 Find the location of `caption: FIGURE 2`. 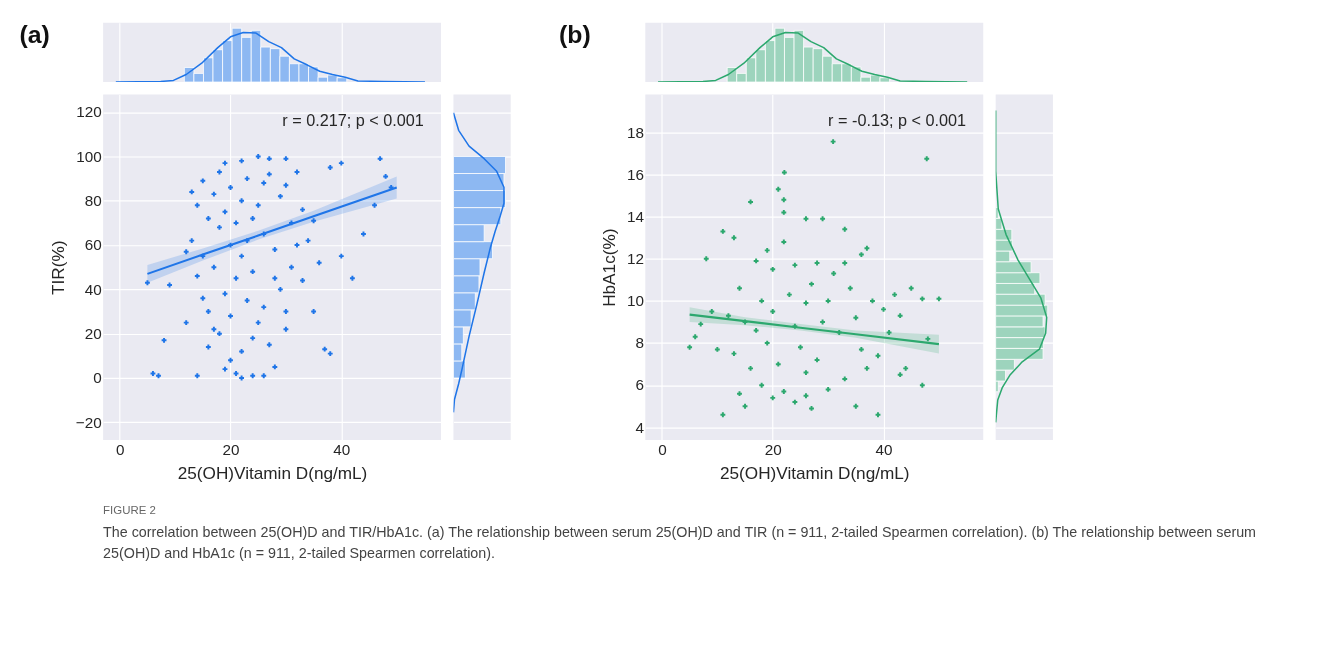

caption: FIGURE 2 is located at coordinates (129, 509).